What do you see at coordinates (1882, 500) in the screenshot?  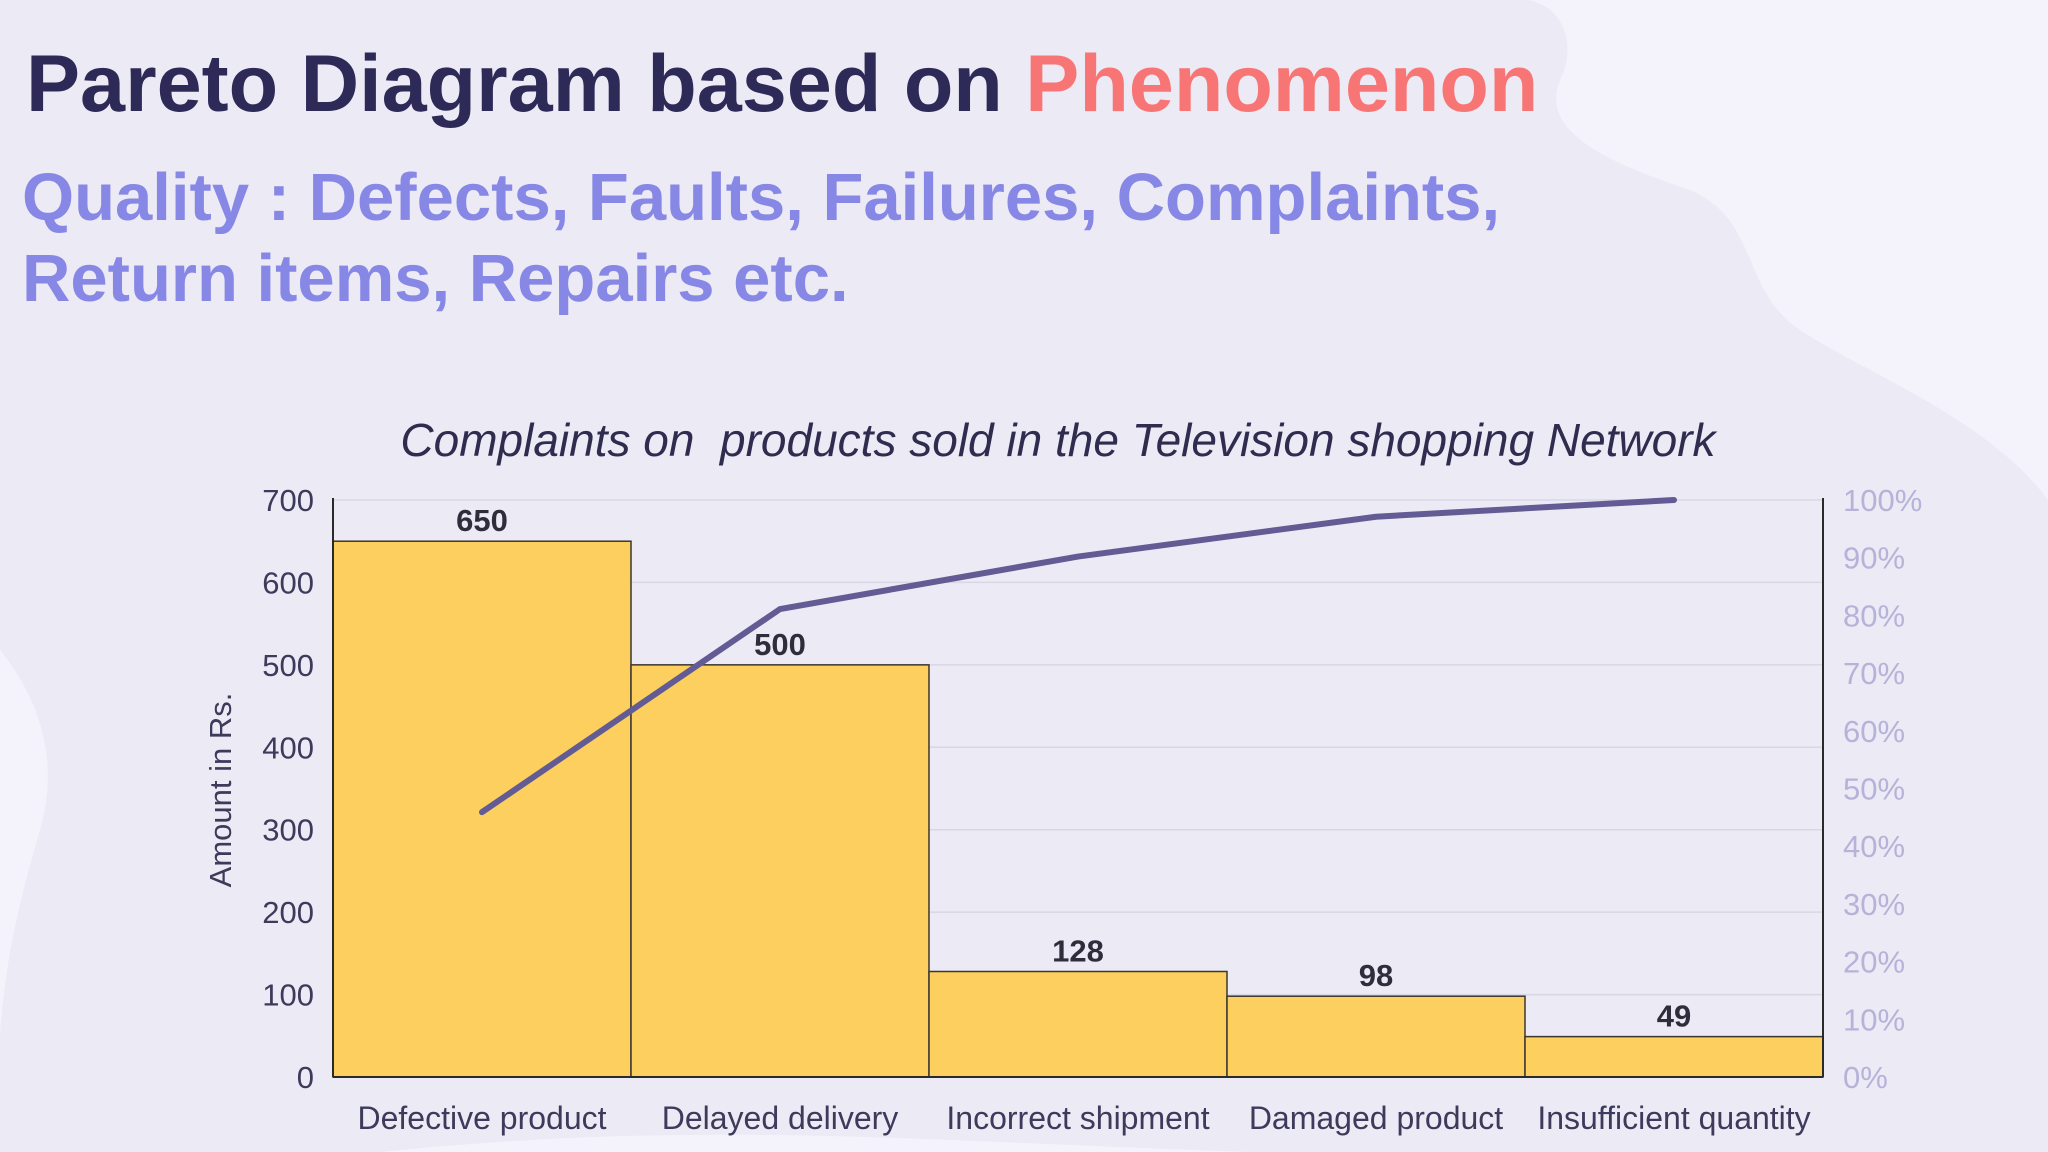 I see `y2-tick-label: 100%` at bounding box center [1882, 500].